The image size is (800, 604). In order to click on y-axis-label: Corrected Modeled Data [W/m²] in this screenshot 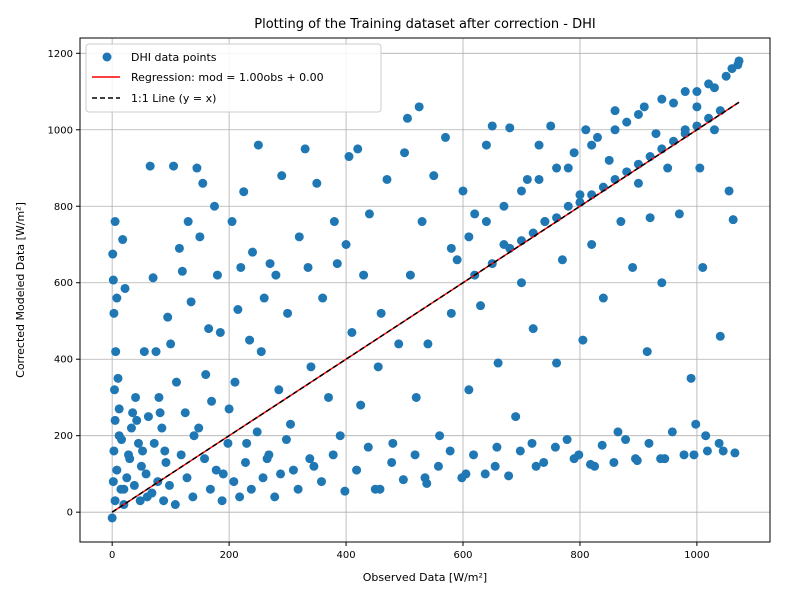, I will do `click(20, 290)`.